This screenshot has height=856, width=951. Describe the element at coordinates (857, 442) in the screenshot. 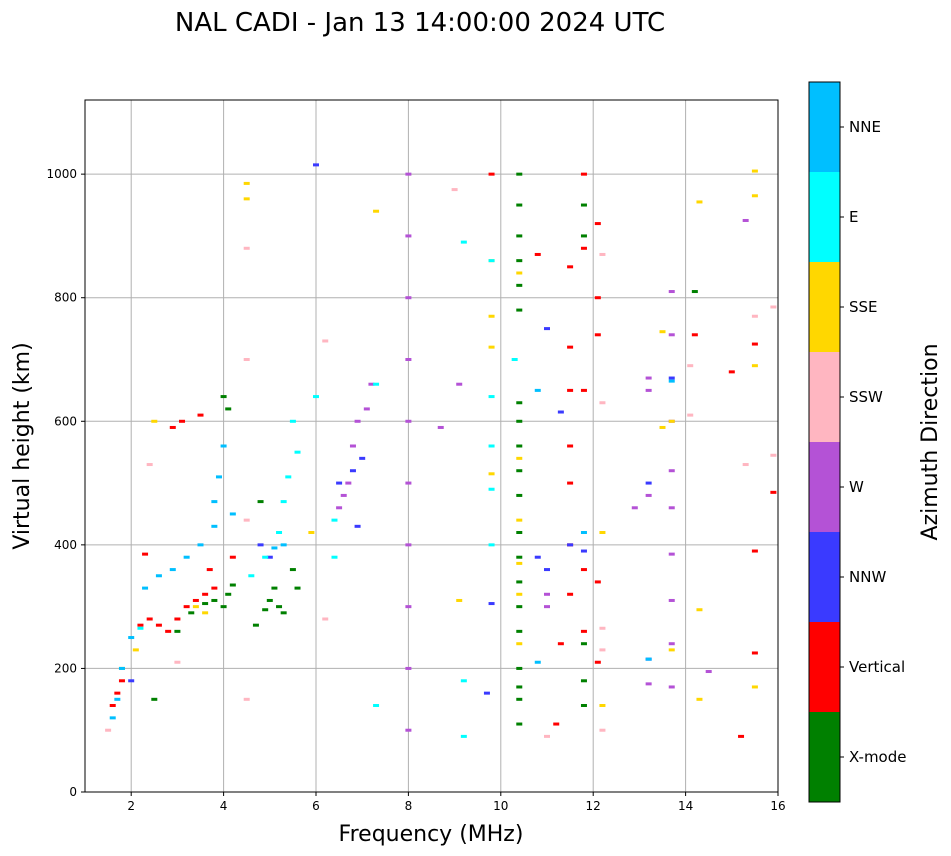

I see `colorbar: X-mode Vertical NNW W SSW SSE E NNE` at that location.